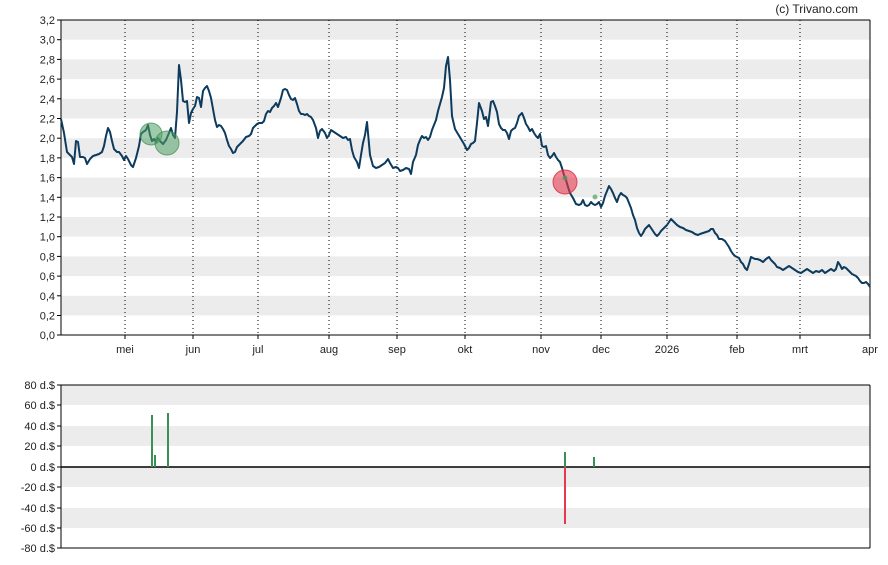 The image size is (888, 565). I want to click on x-tick-label: nov, so click(541, 350).